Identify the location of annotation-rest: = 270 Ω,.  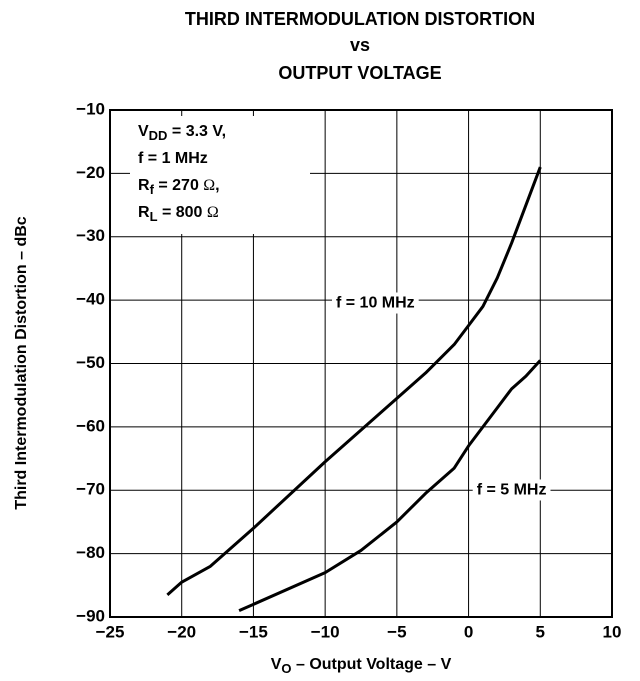
(187, 186).